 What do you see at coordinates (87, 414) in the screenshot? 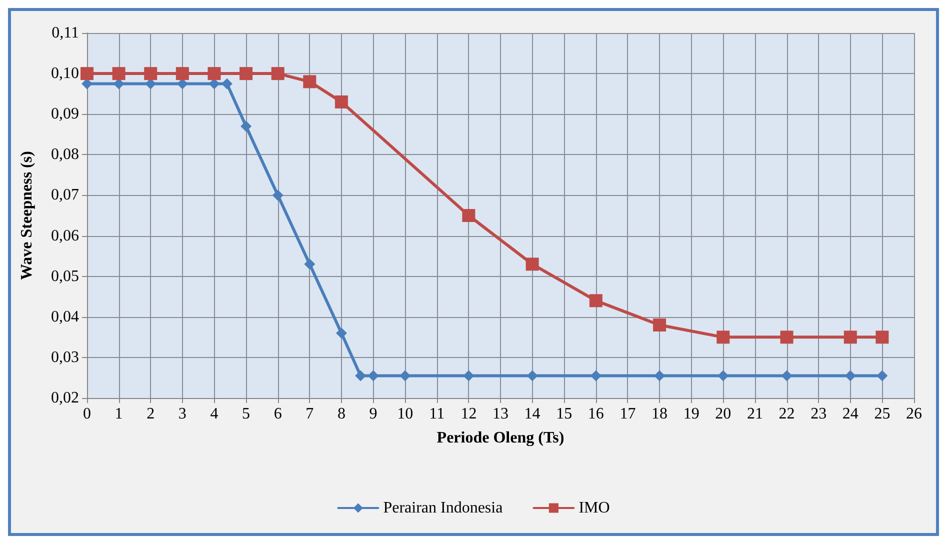
I see `x-tick-label: 0` at bounding box center [87, 414].